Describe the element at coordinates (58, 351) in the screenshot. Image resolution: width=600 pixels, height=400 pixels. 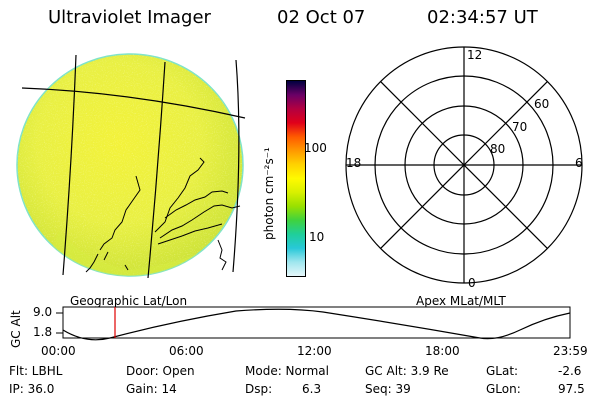
I see `time-tick-0000: 00:00` at that location.